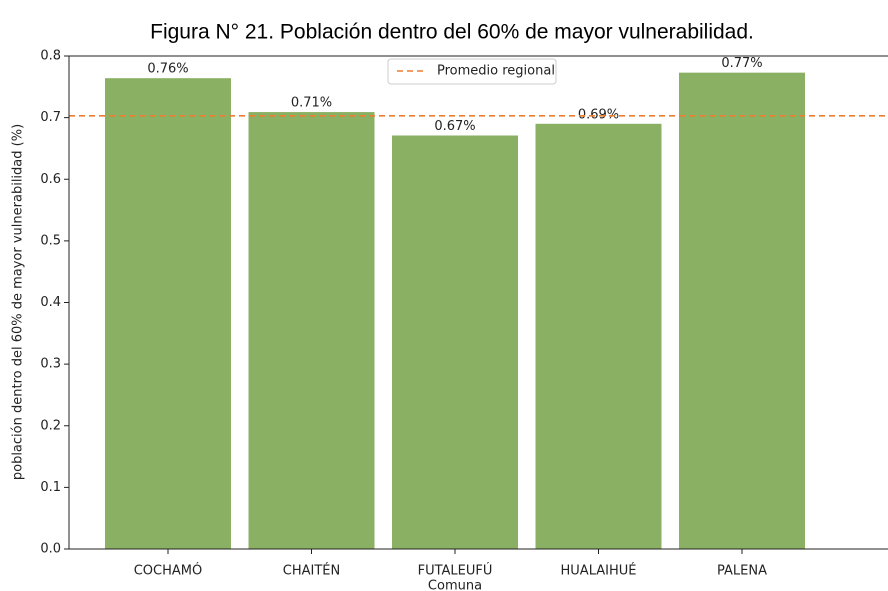 This screenshot has width=888, height=591. Describe the element at coordinates (167, 69) in the screenshot. I see `value-label: 0.76%` at that location.